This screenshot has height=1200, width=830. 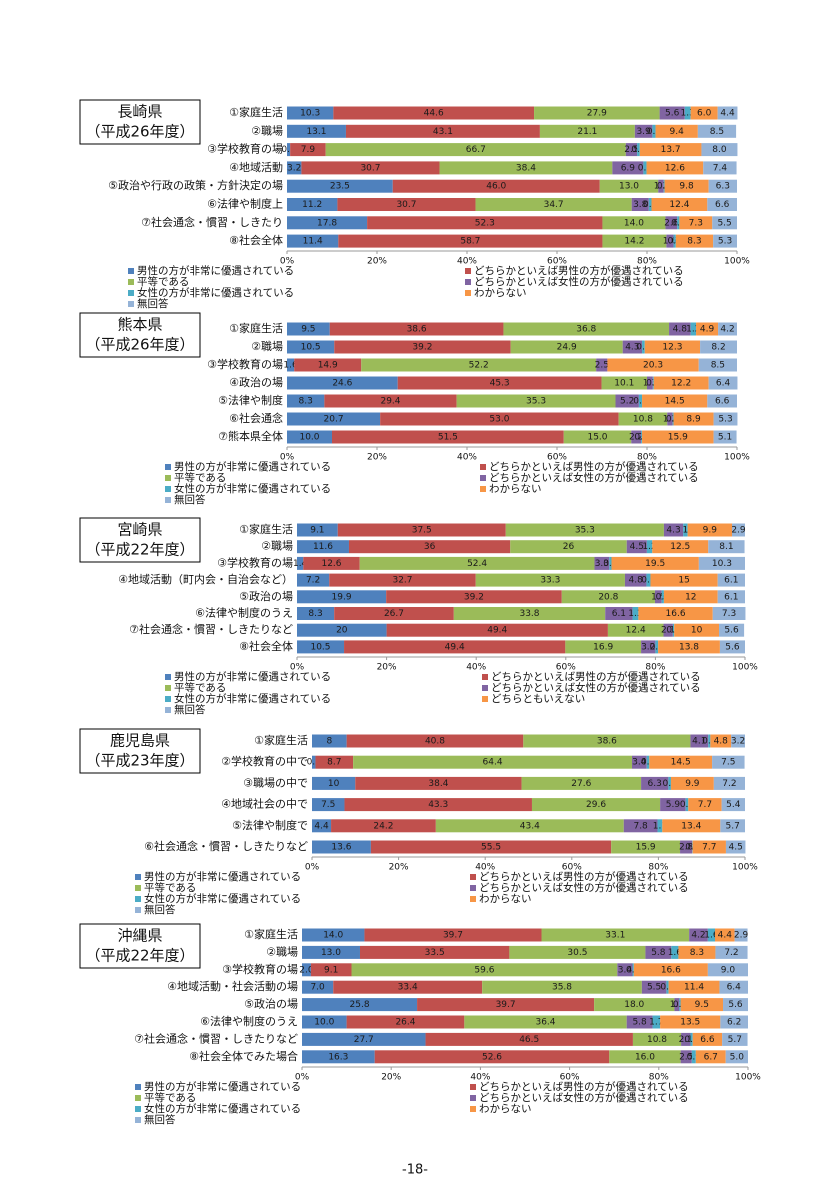 I want to click on data-label: 2.5, so click(x=602, y=366).